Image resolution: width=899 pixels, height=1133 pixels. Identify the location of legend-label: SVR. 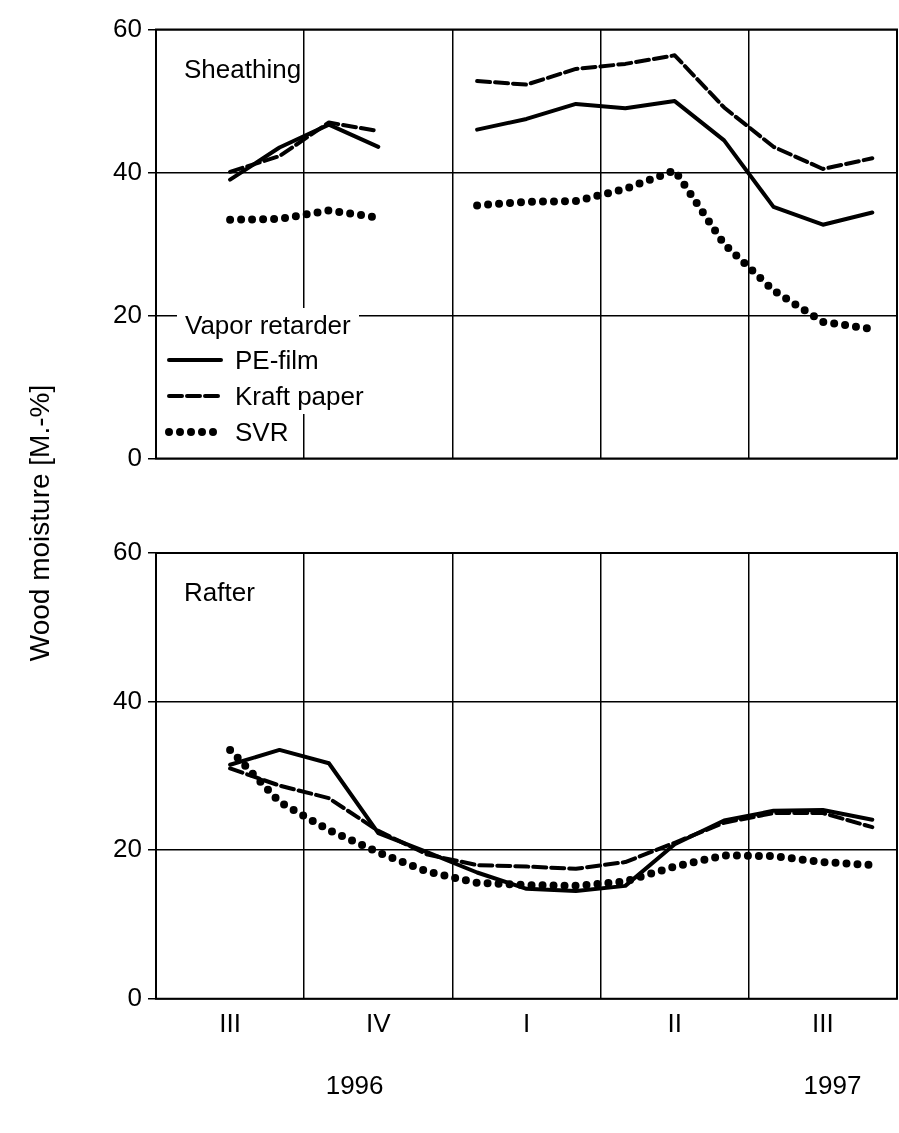
(262, 432).